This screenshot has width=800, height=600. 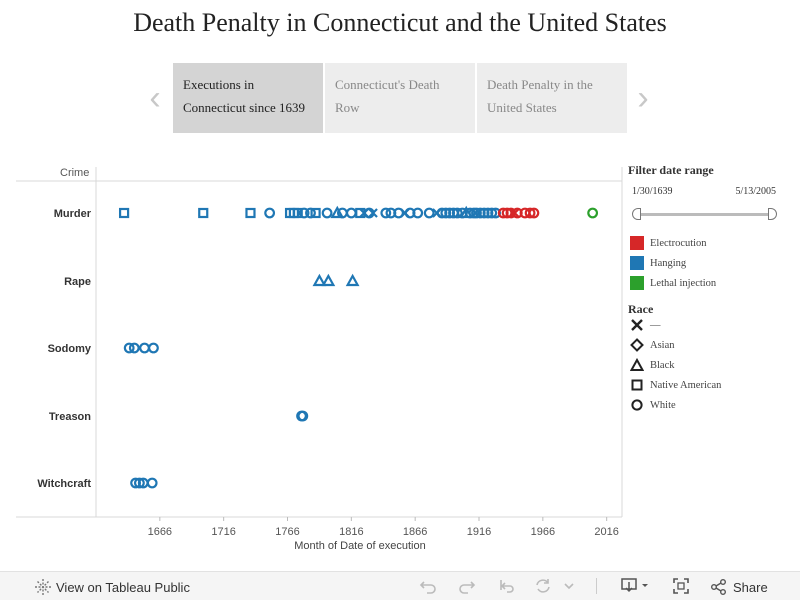 I want to click on circle-shape-icon, so click(x=637, y=405).